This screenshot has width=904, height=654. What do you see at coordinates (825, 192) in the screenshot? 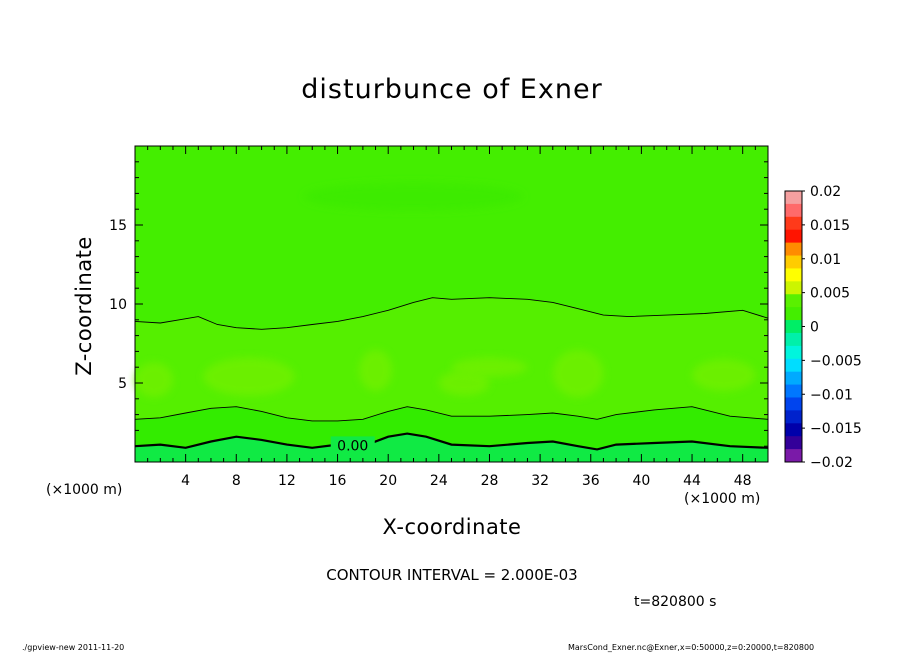
I see `colorbar-label: 0.02` at bounding box center [825, 192].